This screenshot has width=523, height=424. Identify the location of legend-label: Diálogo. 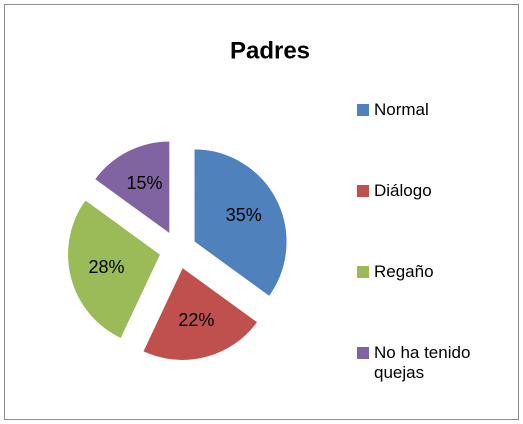
(403, 190).